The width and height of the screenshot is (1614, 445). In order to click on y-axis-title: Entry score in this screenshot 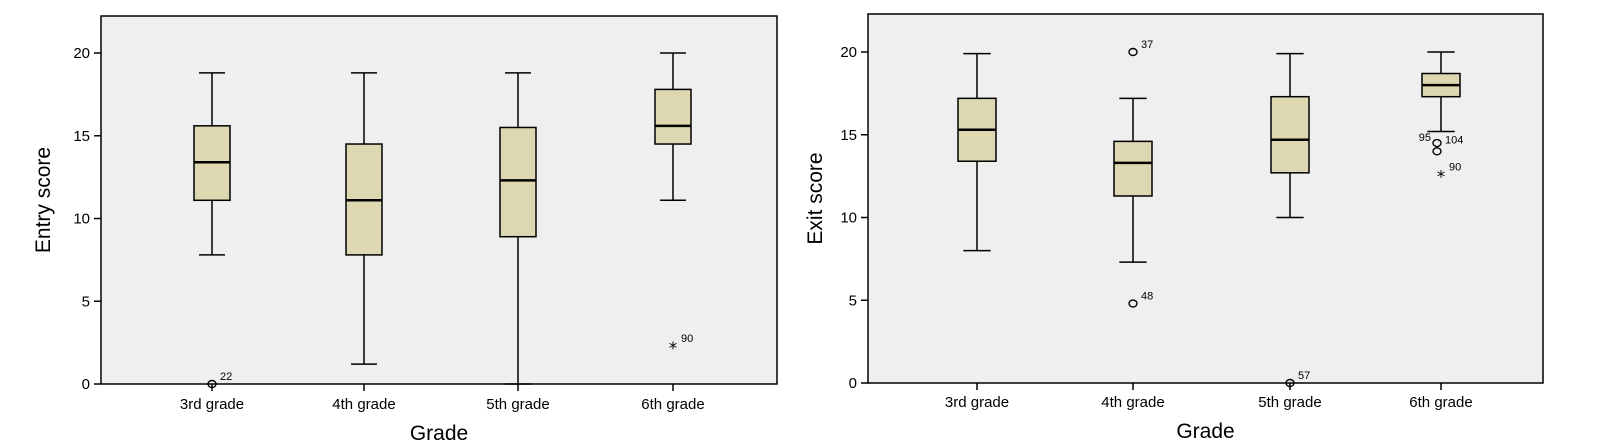, I will do `click(43, 200)`.